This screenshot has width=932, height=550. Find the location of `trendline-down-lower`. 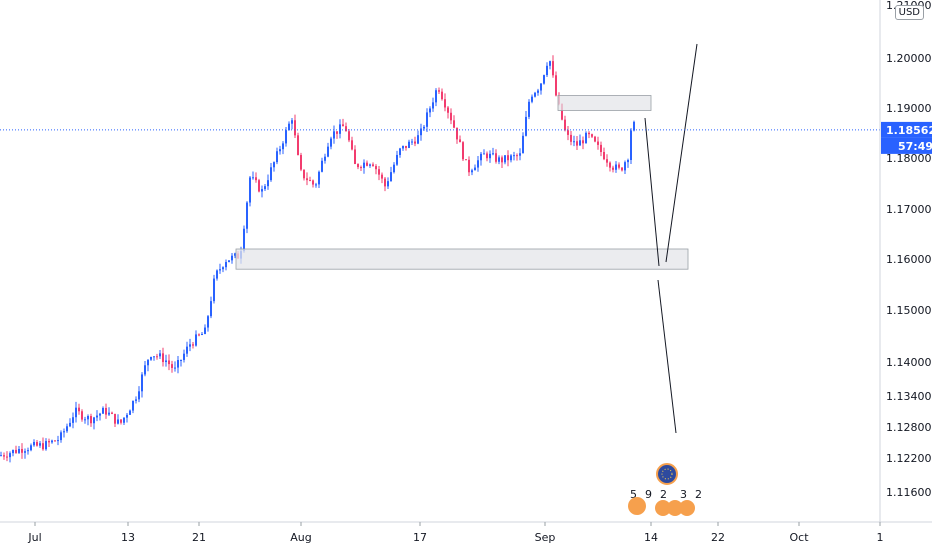

trendline-down-lower is located at coordinates (667, 356).